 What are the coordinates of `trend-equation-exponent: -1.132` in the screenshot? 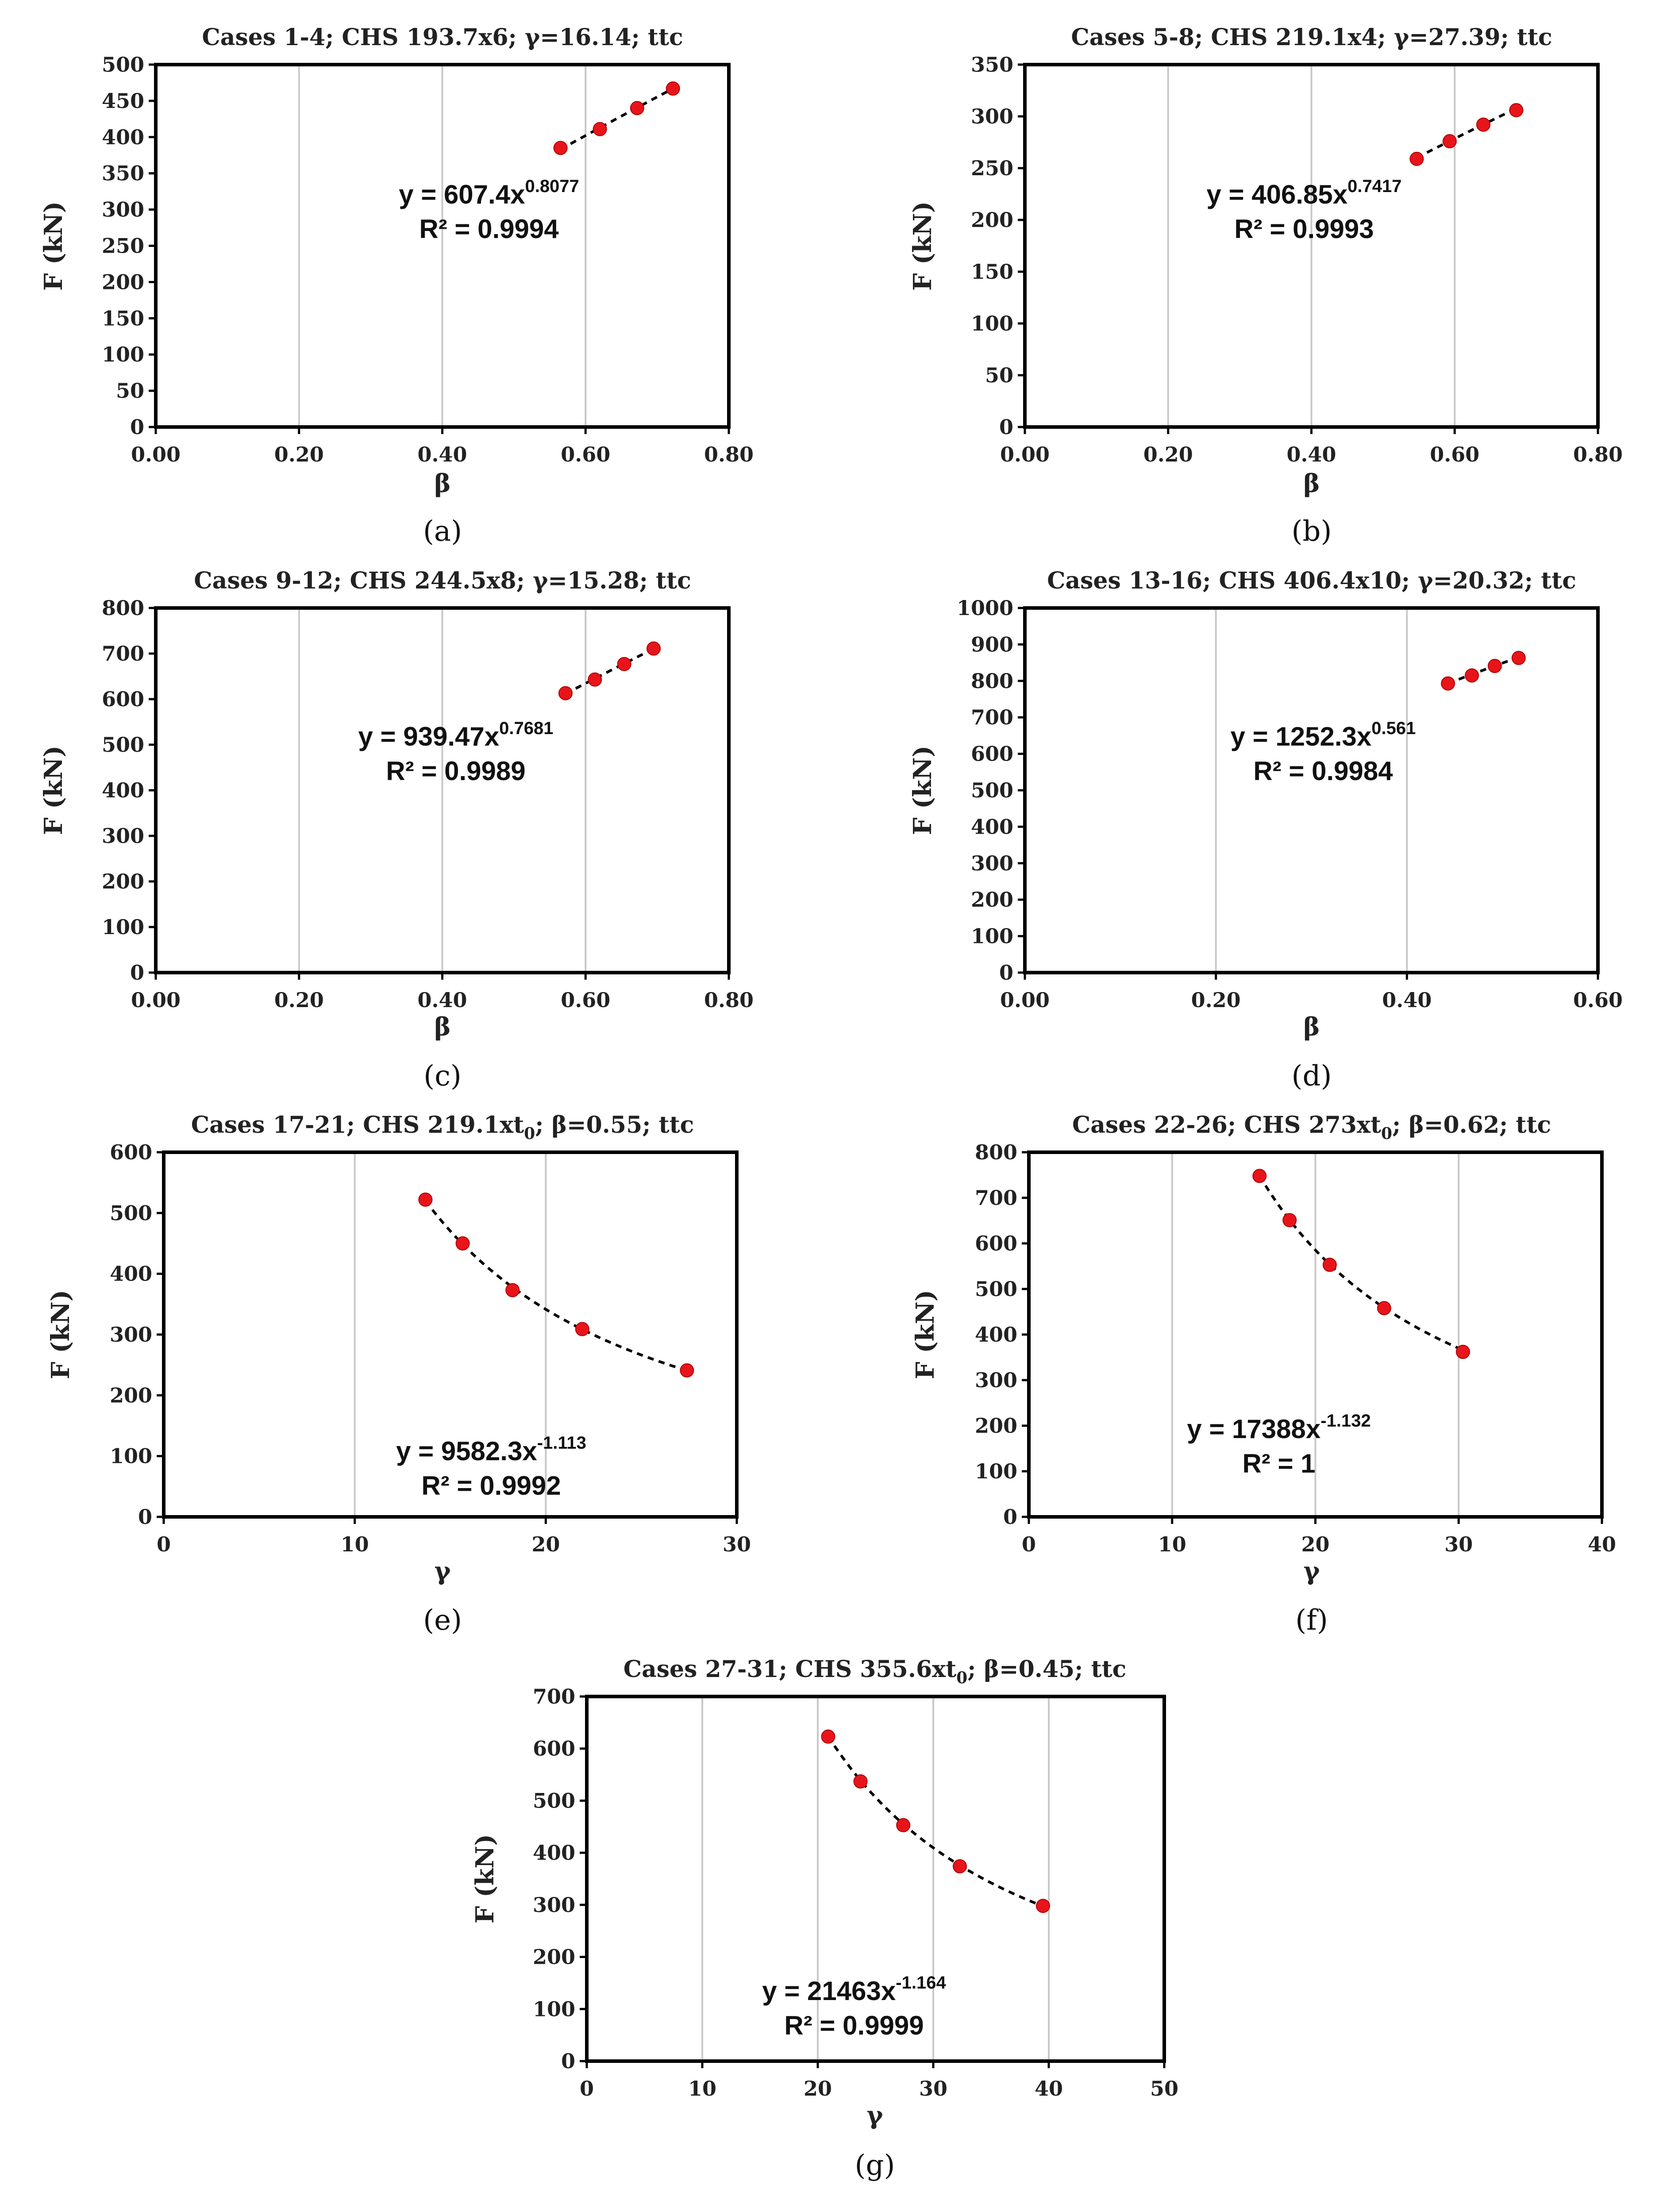 It's located at (1345, 1421).